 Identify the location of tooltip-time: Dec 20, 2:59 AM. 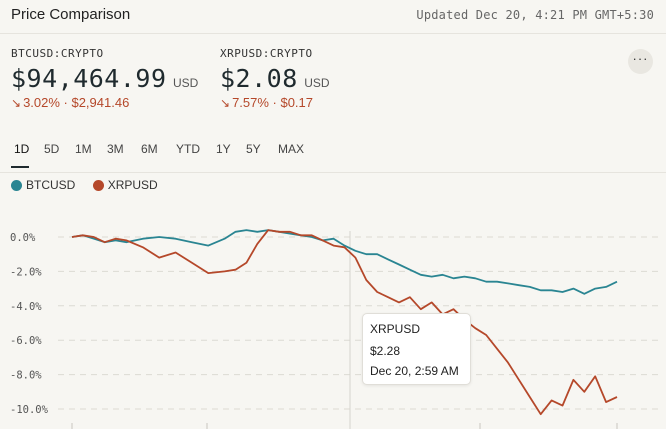
(414, 371).